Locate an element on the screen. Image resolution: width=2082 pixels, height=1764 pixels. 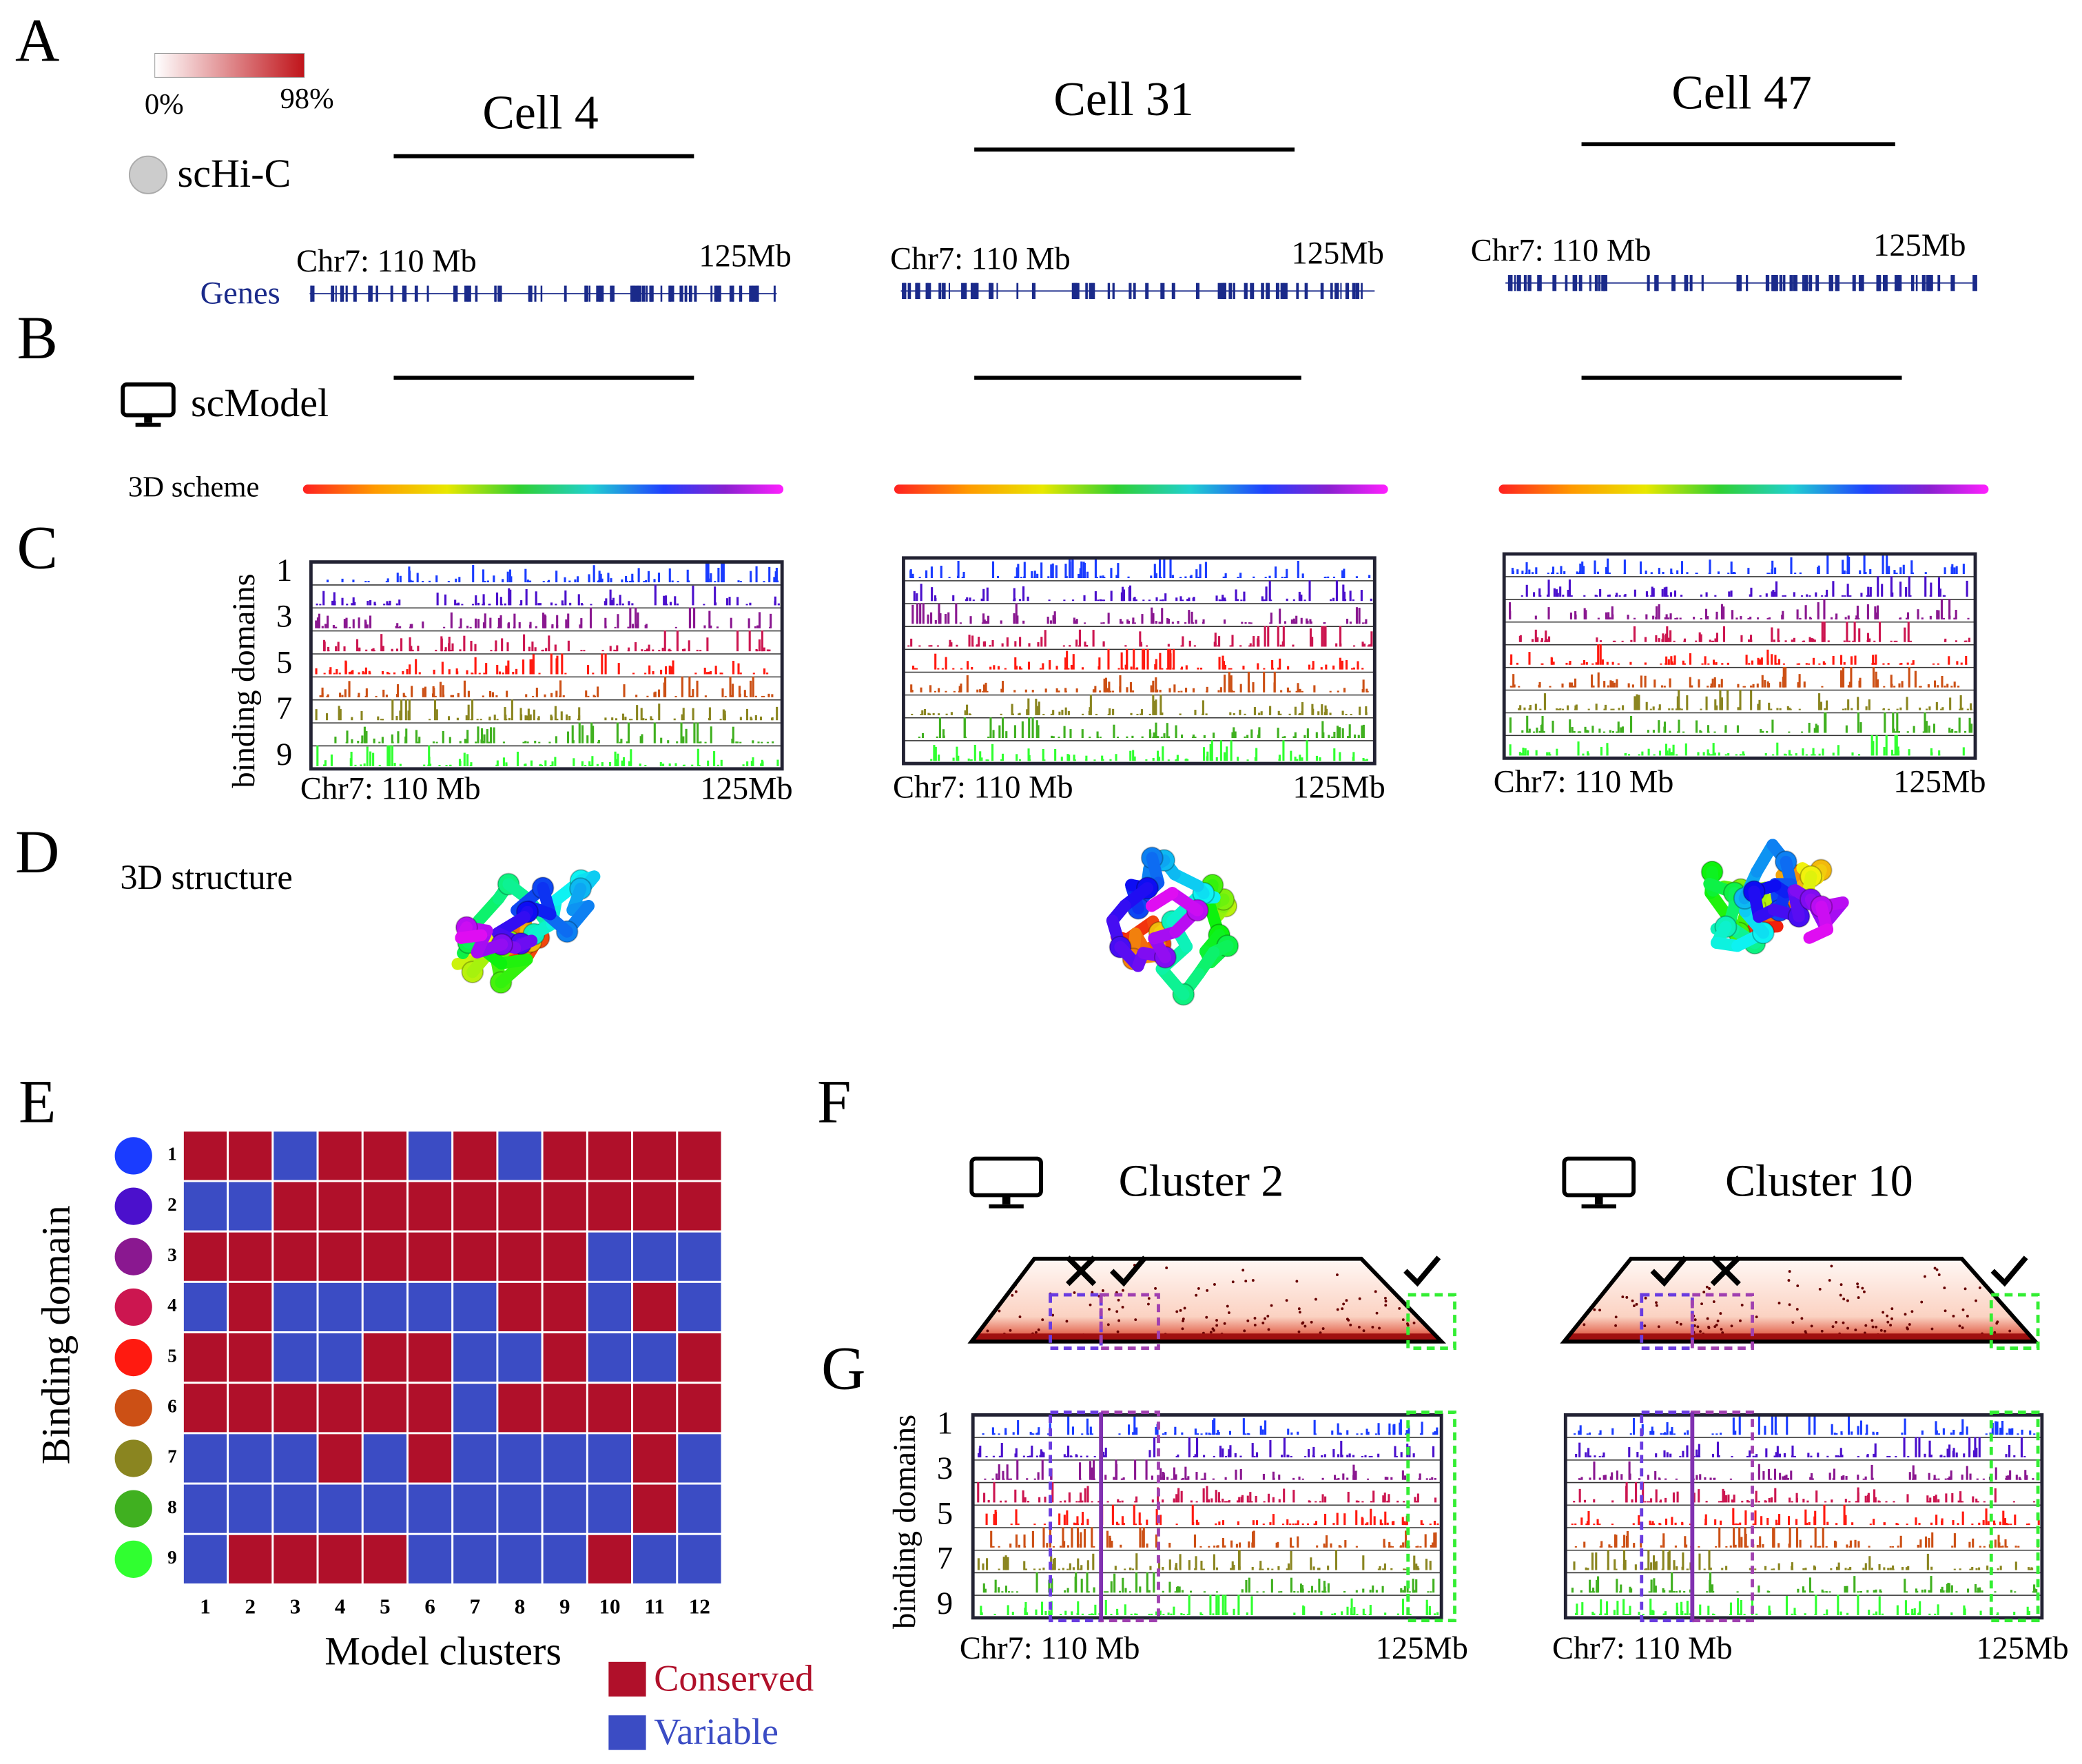
chromatin-fiber is located at coordinates (471, 936).